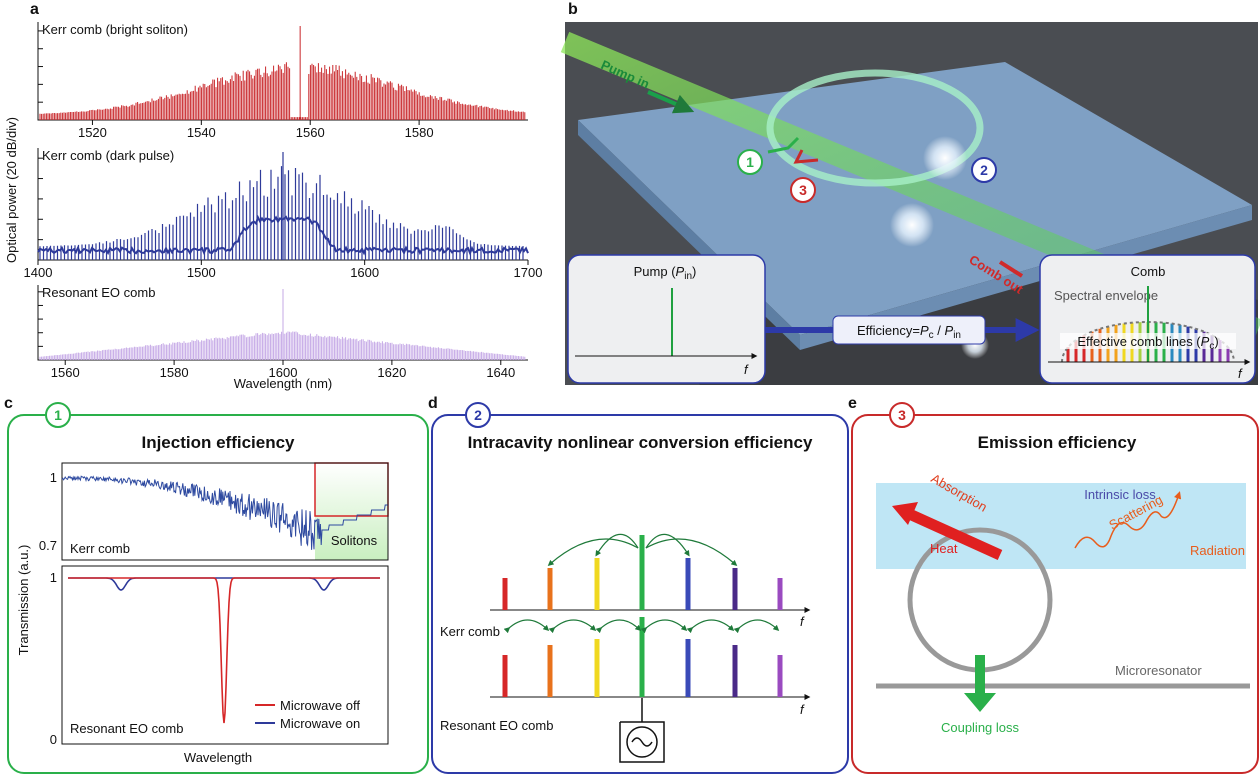 The height and width of the screenshot is (777, 1260). I want to click on label-bg, so click(1148, 341).